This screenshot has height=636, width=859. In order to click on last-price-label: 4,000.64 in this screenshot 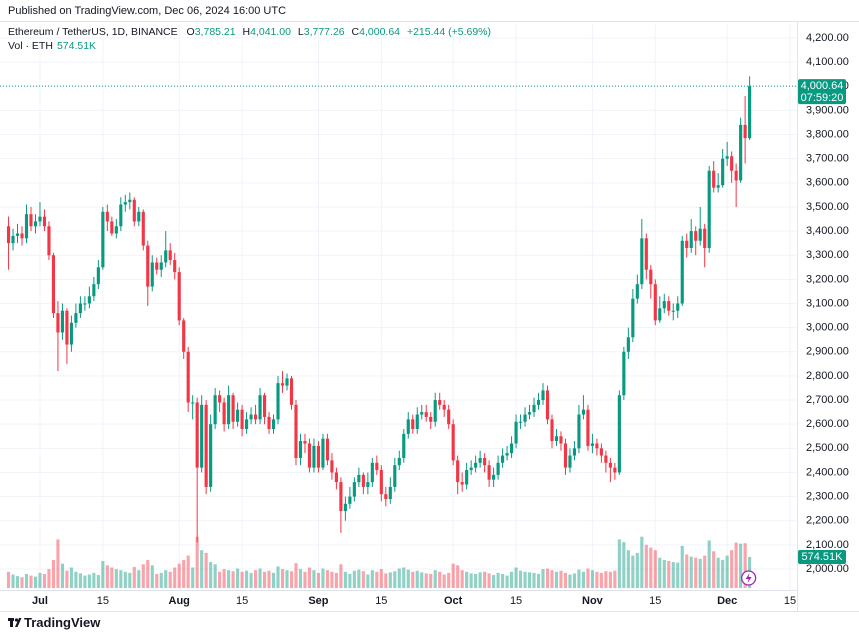, I will do `click(822, 86)`.